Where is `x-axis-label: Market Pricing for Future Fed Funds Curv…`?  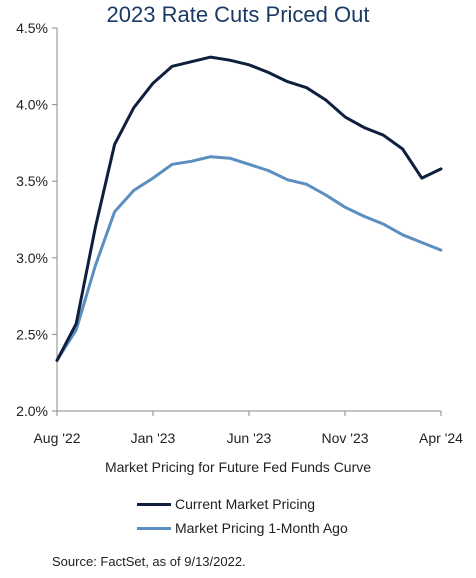 x-axis-label: Market Pricing for Future Fed Funds Curv… is located at coordinates (238, 467).